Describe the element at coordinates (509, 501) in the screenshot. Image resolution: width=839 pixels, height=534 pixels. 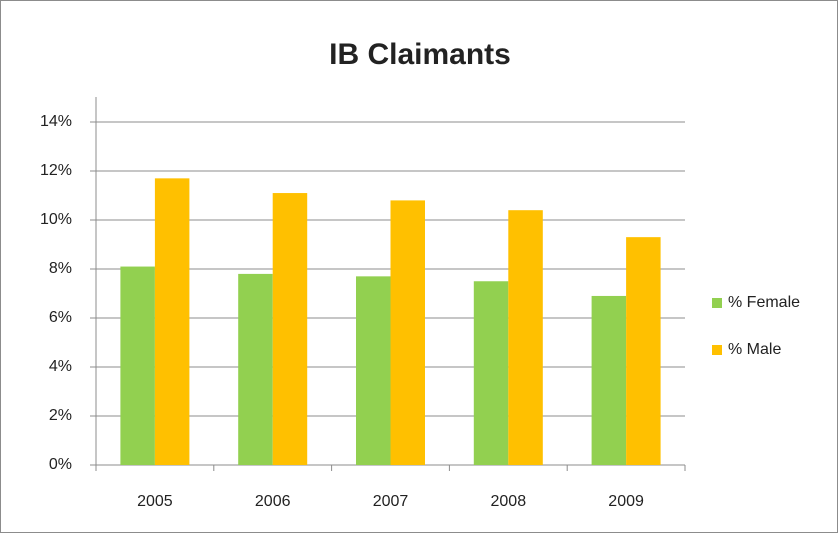
I see `x-tick-label: 2008` at that location.